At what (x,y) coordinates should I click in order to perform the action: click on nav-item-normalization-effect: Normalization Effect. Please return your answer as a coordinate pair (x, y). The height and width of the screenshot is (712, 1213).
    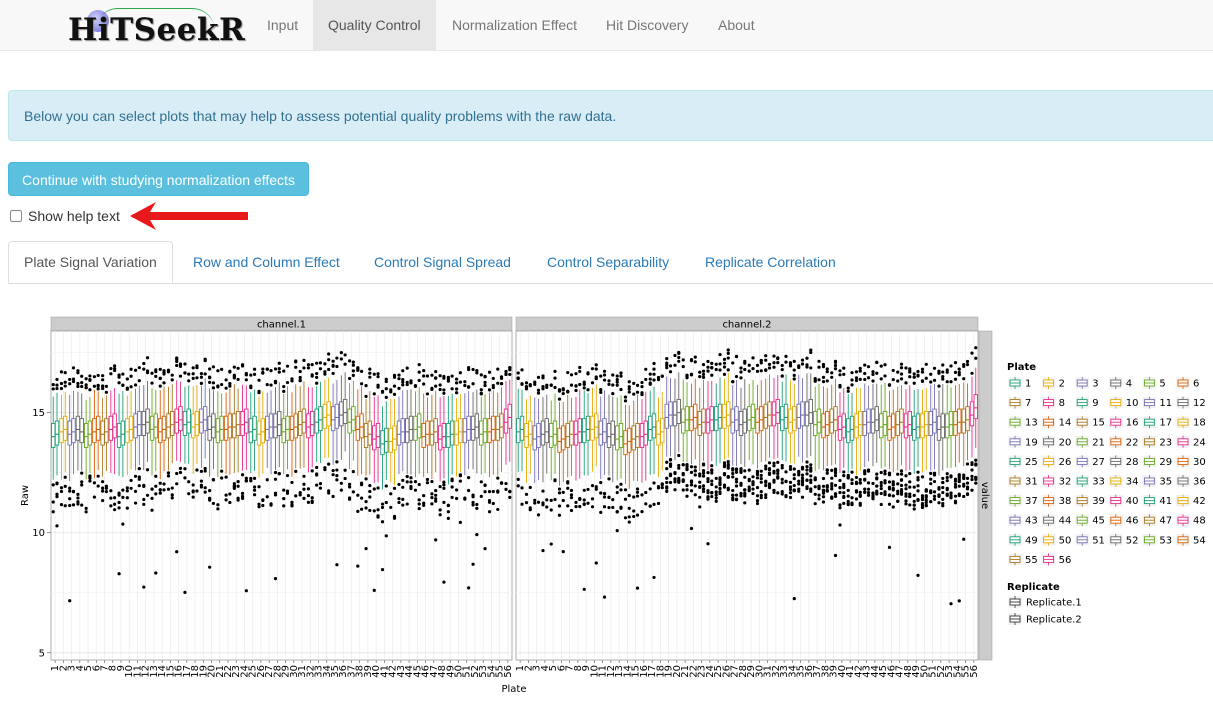
    Looking at the image, I should click on (515, 25).